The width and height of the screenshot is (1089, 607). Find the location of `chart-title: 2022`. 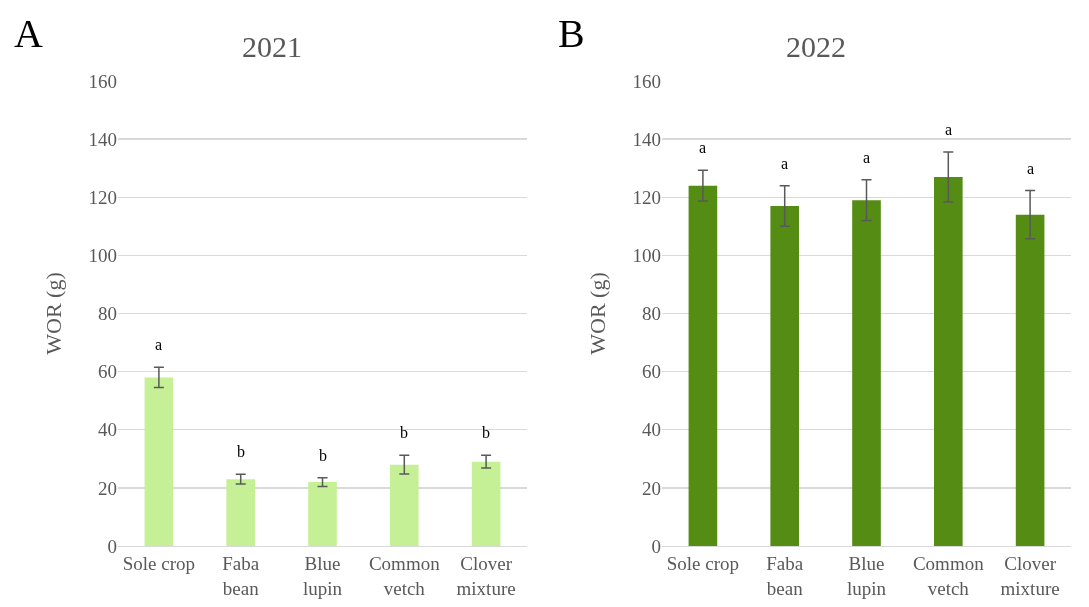

chart-title: 2022 is located at coordinates (816, 46).